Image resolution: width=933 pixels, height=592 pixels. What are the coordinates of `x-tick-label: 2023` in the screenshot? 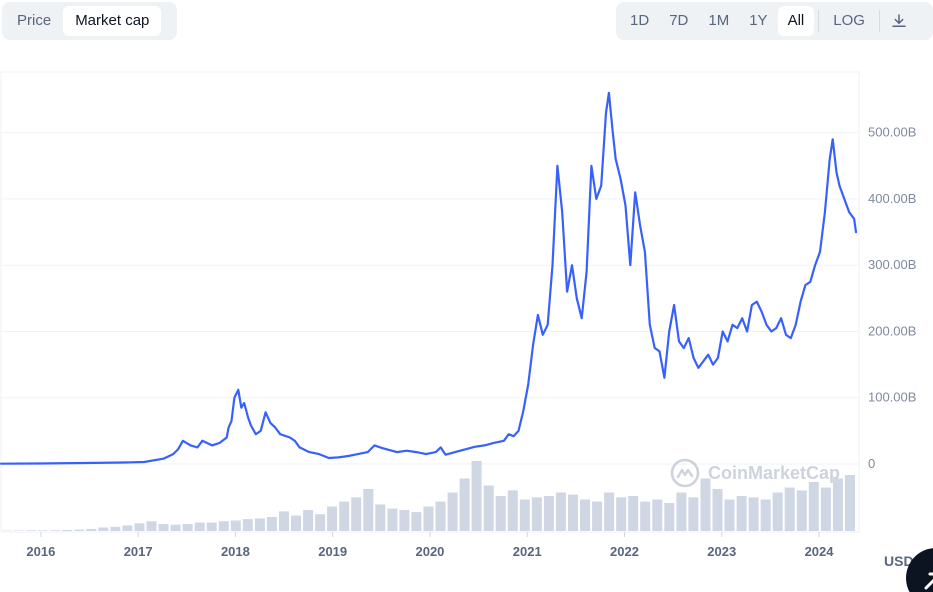 It's located at (721, 551).